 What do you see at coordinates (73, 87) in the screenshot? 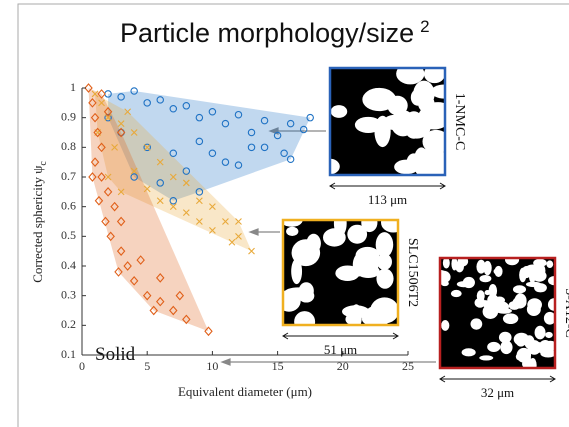
I see `y-tick-label: 1` at bounding box center [73, 87].